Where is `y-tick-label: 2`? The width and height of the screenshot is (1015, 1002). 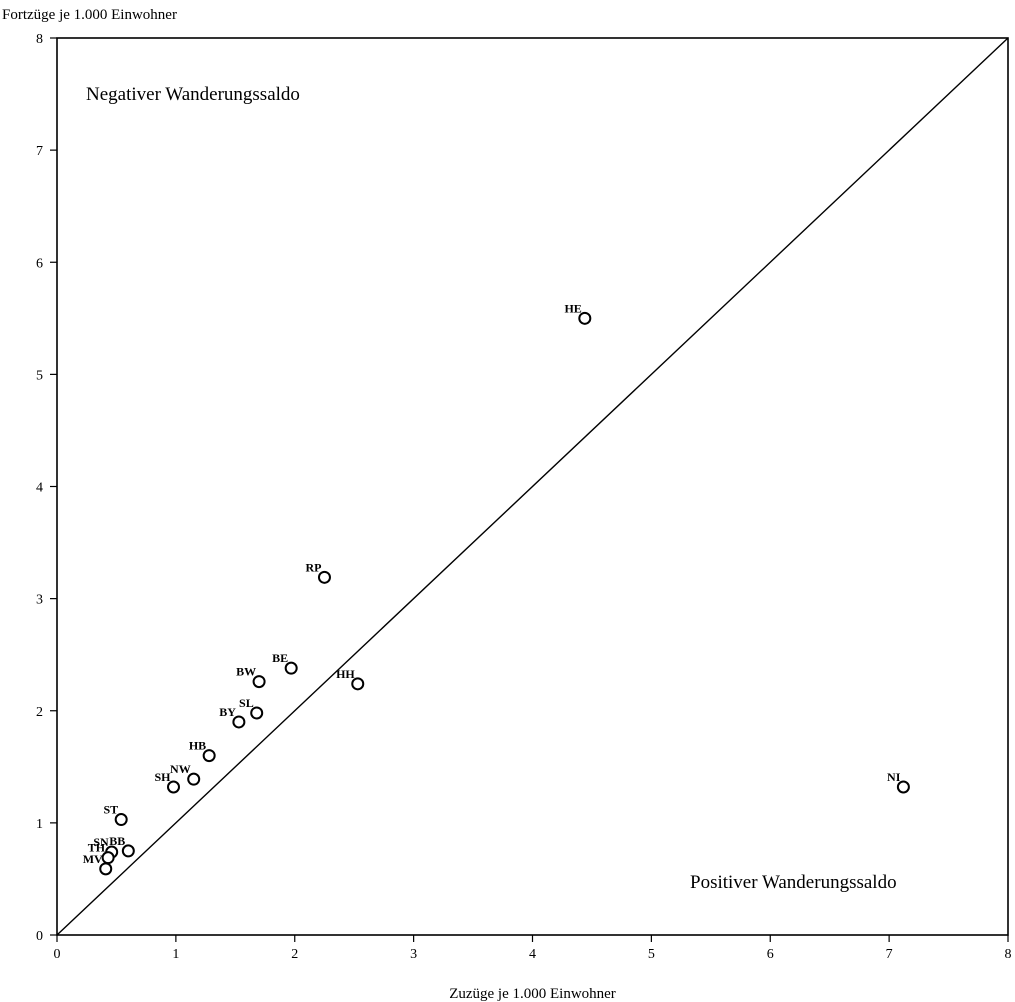
y-tick-label: 2 is located at coordinates (39, 712).